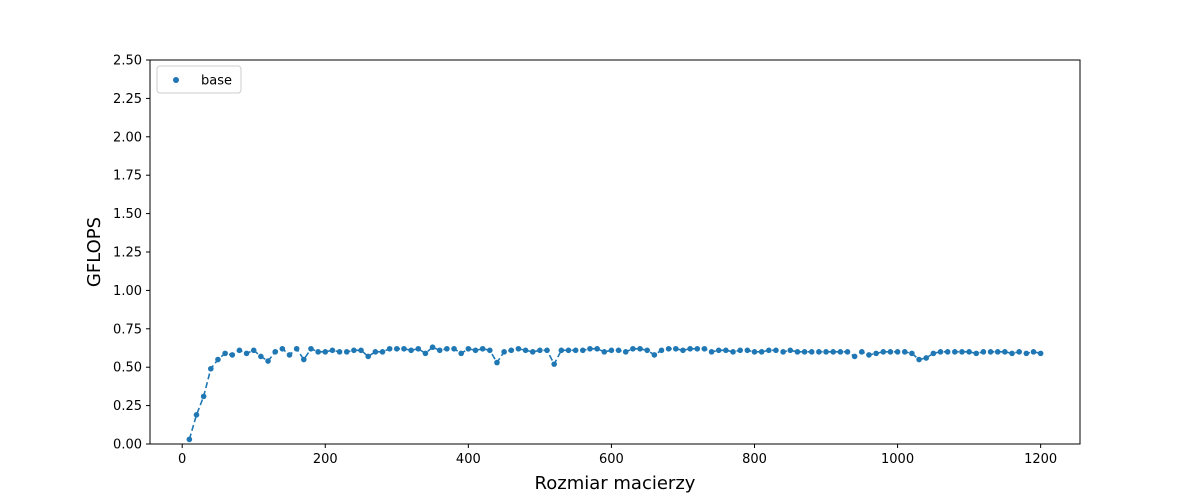 The image size is (1200, 500). What do you see at coordinates (127, 176) in the screenshot?
I see `y-tick-label: 1.75` at bounding box center [127, 176].